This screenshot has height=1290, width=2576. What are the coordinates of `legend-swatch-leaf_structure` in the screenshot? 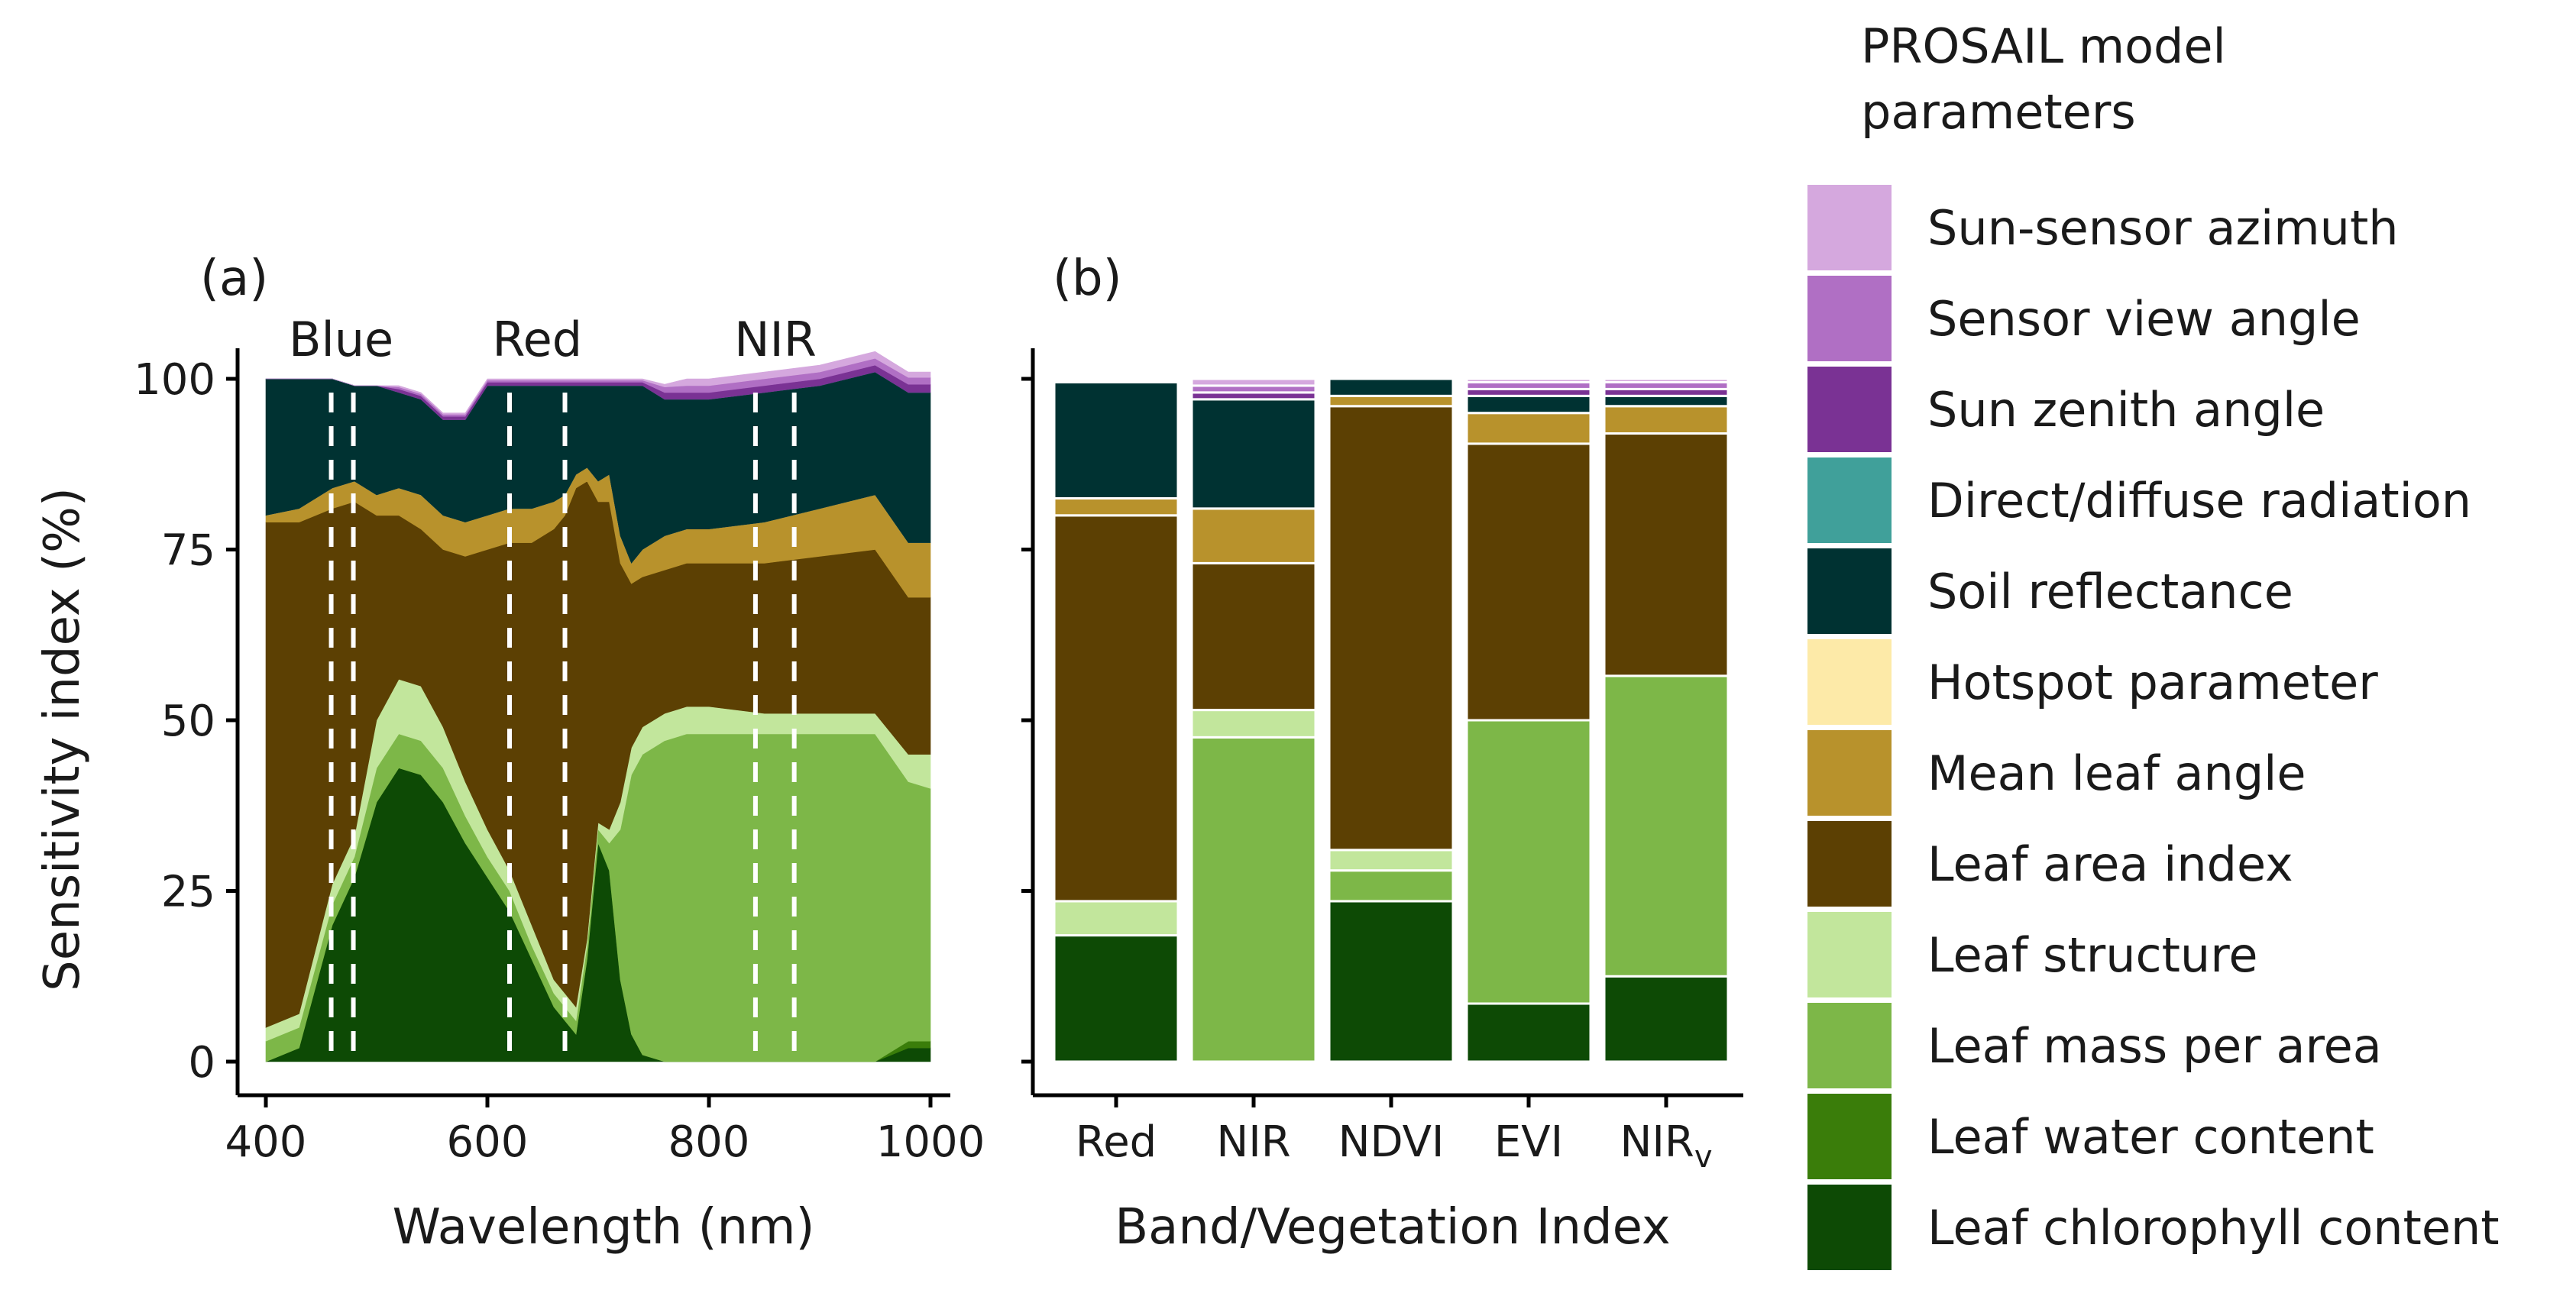 It's located at (1849, 954).